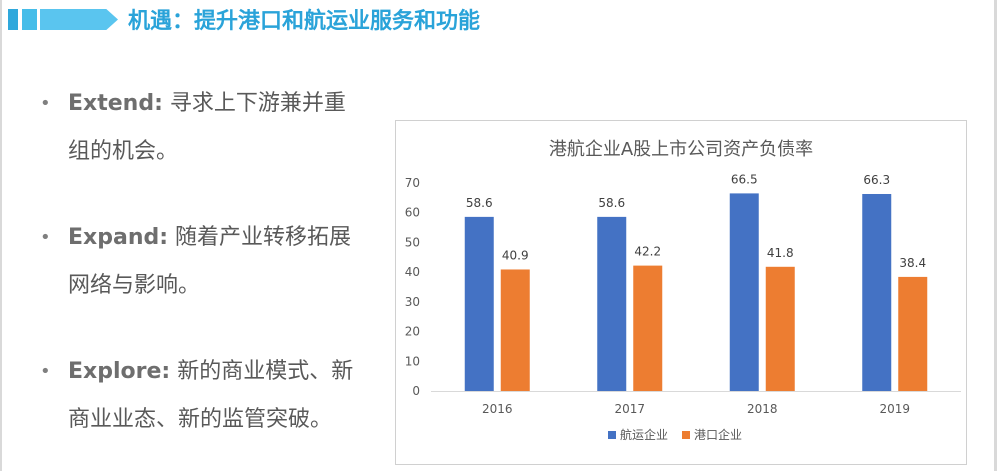 This screenshot has width=997, height=471. Describe the element at coordinates (412, 213) in the screenshot. I see `y-tick-label: 60` at that location.